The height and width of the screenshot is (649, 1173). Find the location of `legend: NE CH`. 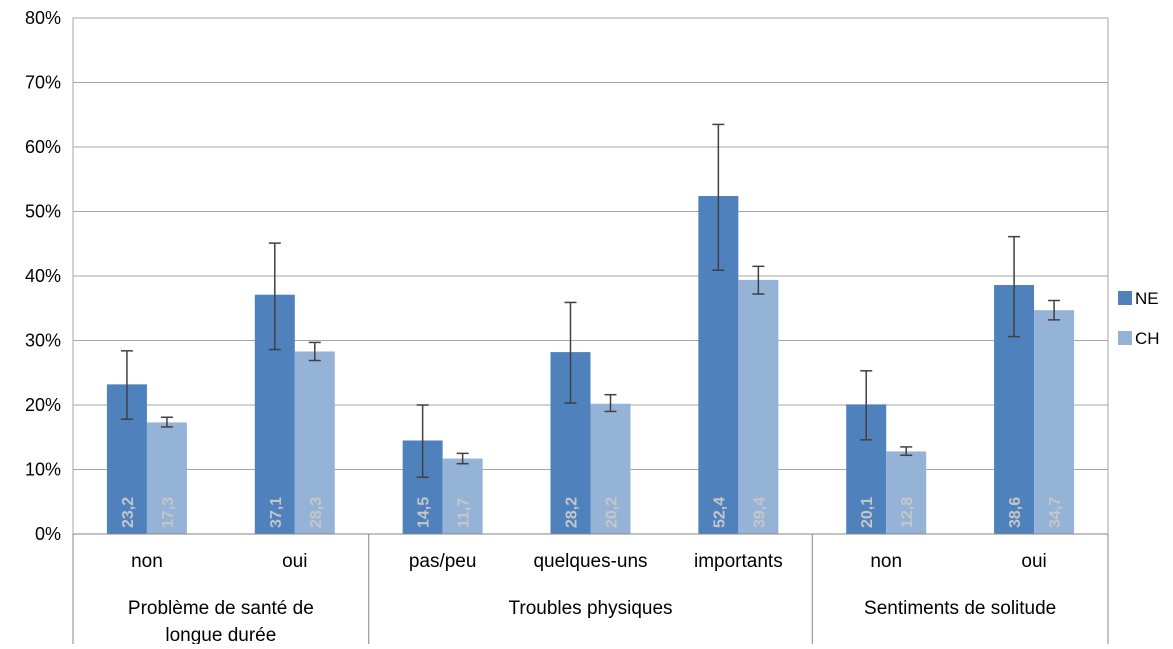

legend: NE CH is located at coordinates (1139, 318).